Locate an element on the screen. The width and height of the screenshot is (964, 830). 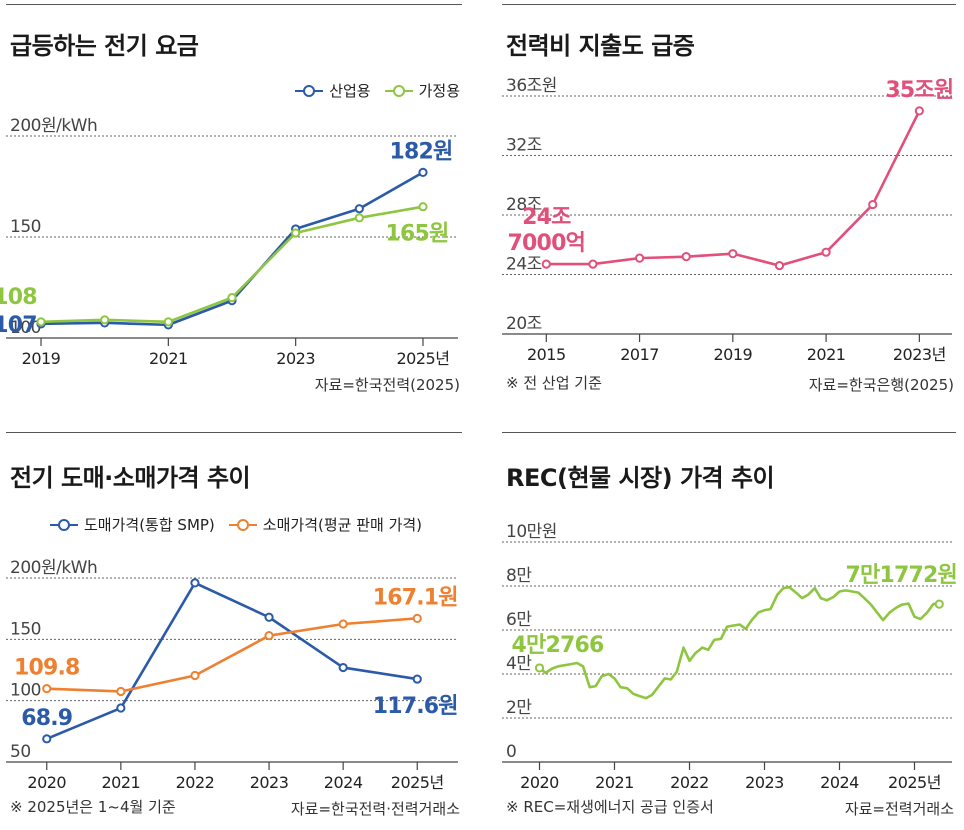
legend-item-wholesale: 도매가격(통합 SMP) is located at coordinates (132, 524).